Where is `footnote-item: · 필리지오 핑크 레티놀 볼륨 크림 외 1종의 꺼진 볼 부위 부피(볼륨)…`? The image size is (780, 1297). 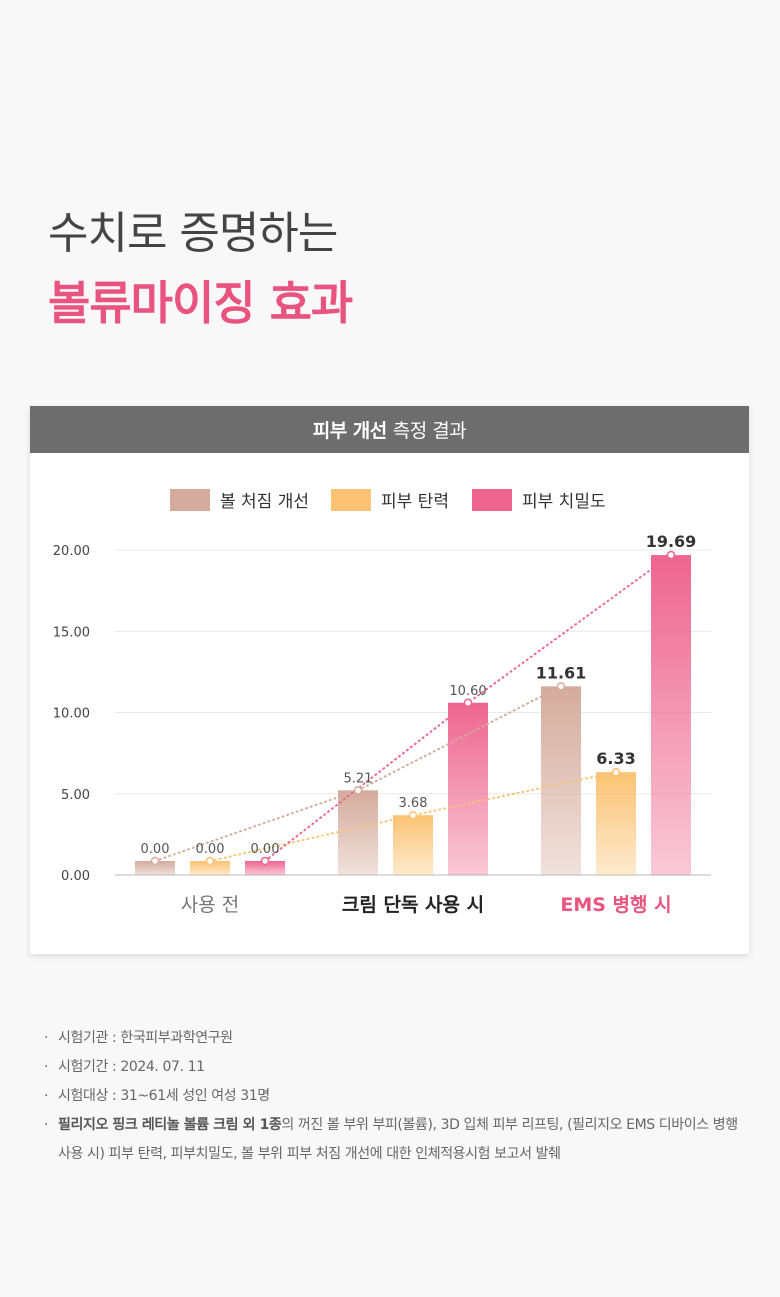
footnote-item: · 필리지오 핑크 레티놀 볼륨 크림 외 1종의 꺼진 볼 부위 부피(볼륨)… is located at coordinates (394, 1140).